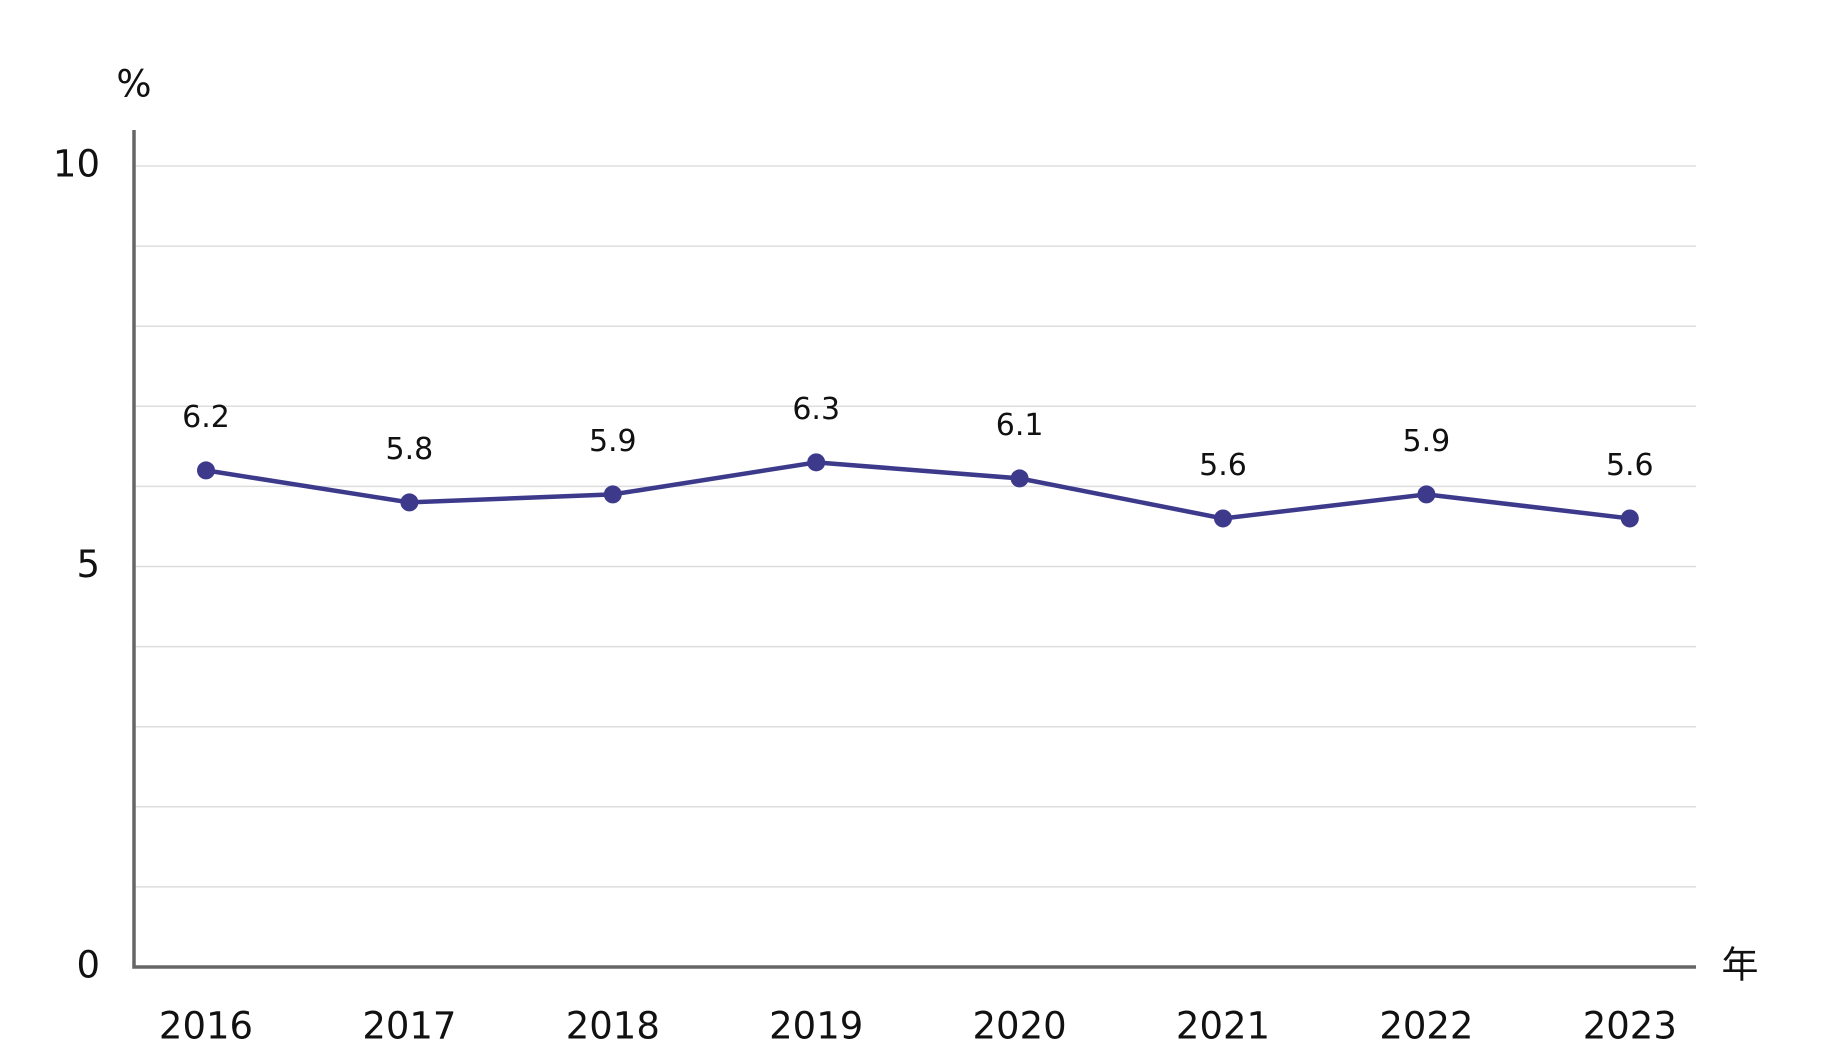  I want to click on x-tick-label: 2020, so click(1020, 1026).